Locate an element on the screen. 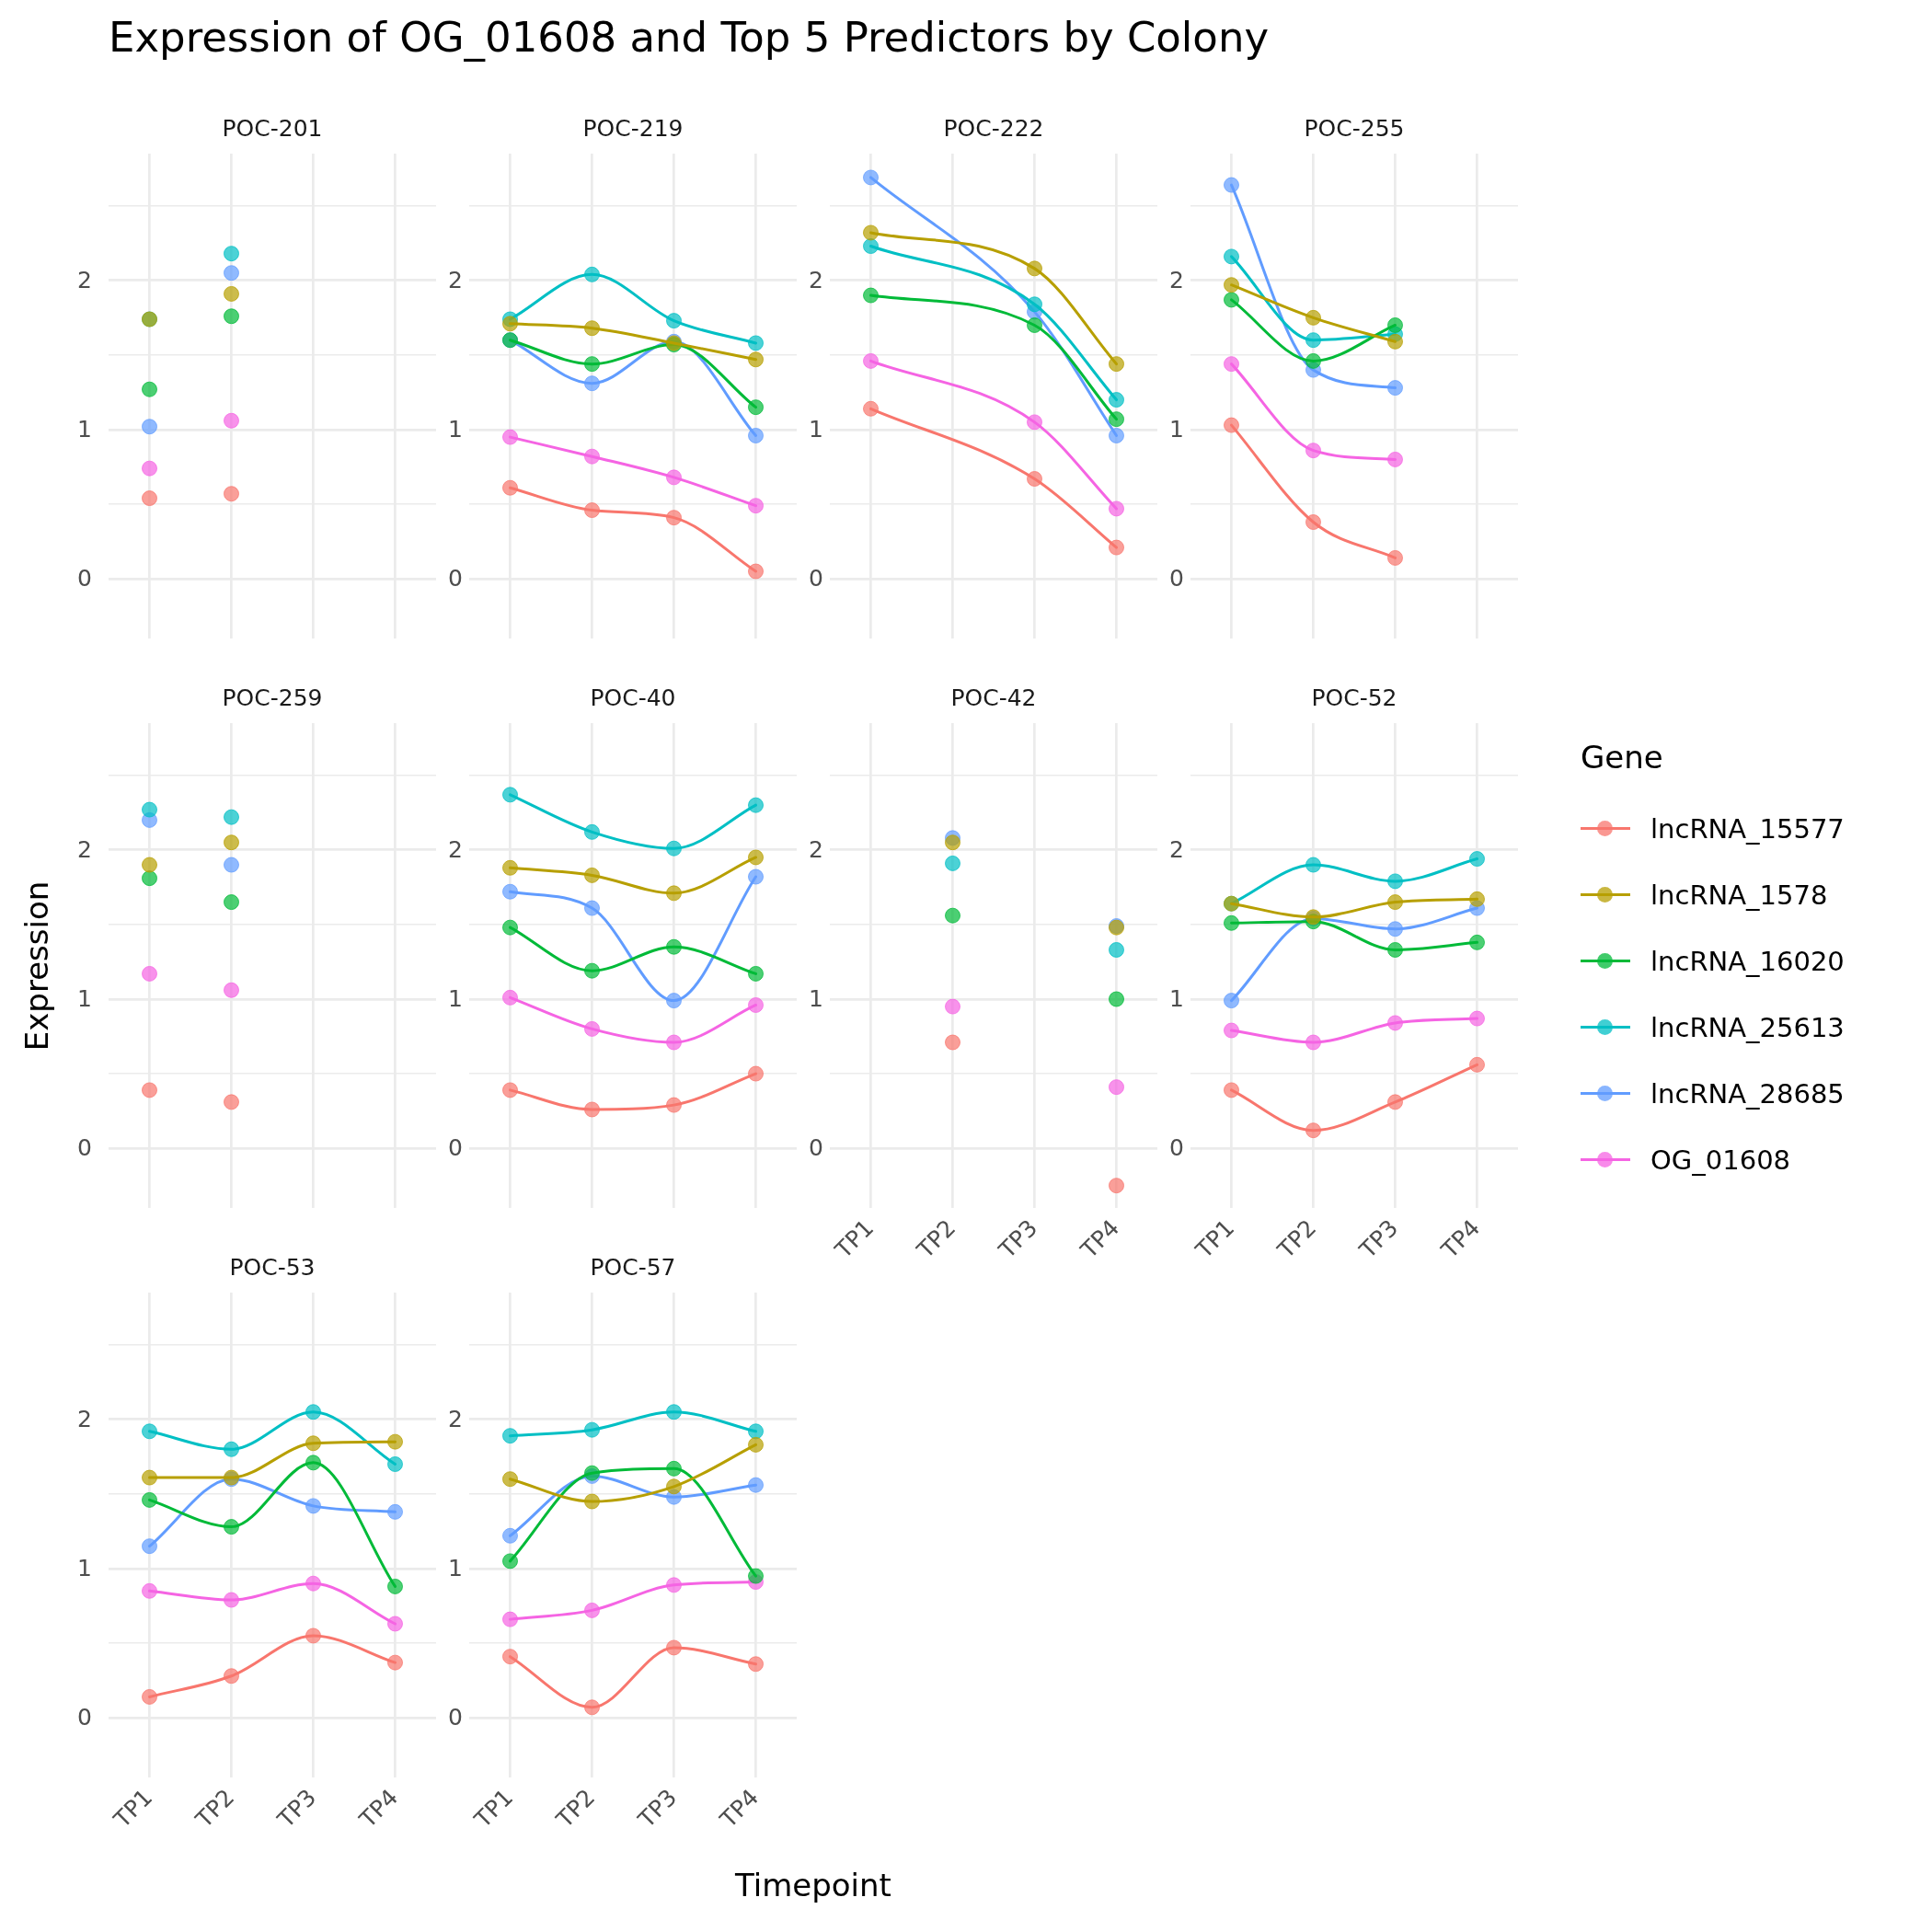 Image resolution: width=1932 pixels, height=1932 pixels. chart-subtitle: POC-219 is located at coordinates (633, 128).